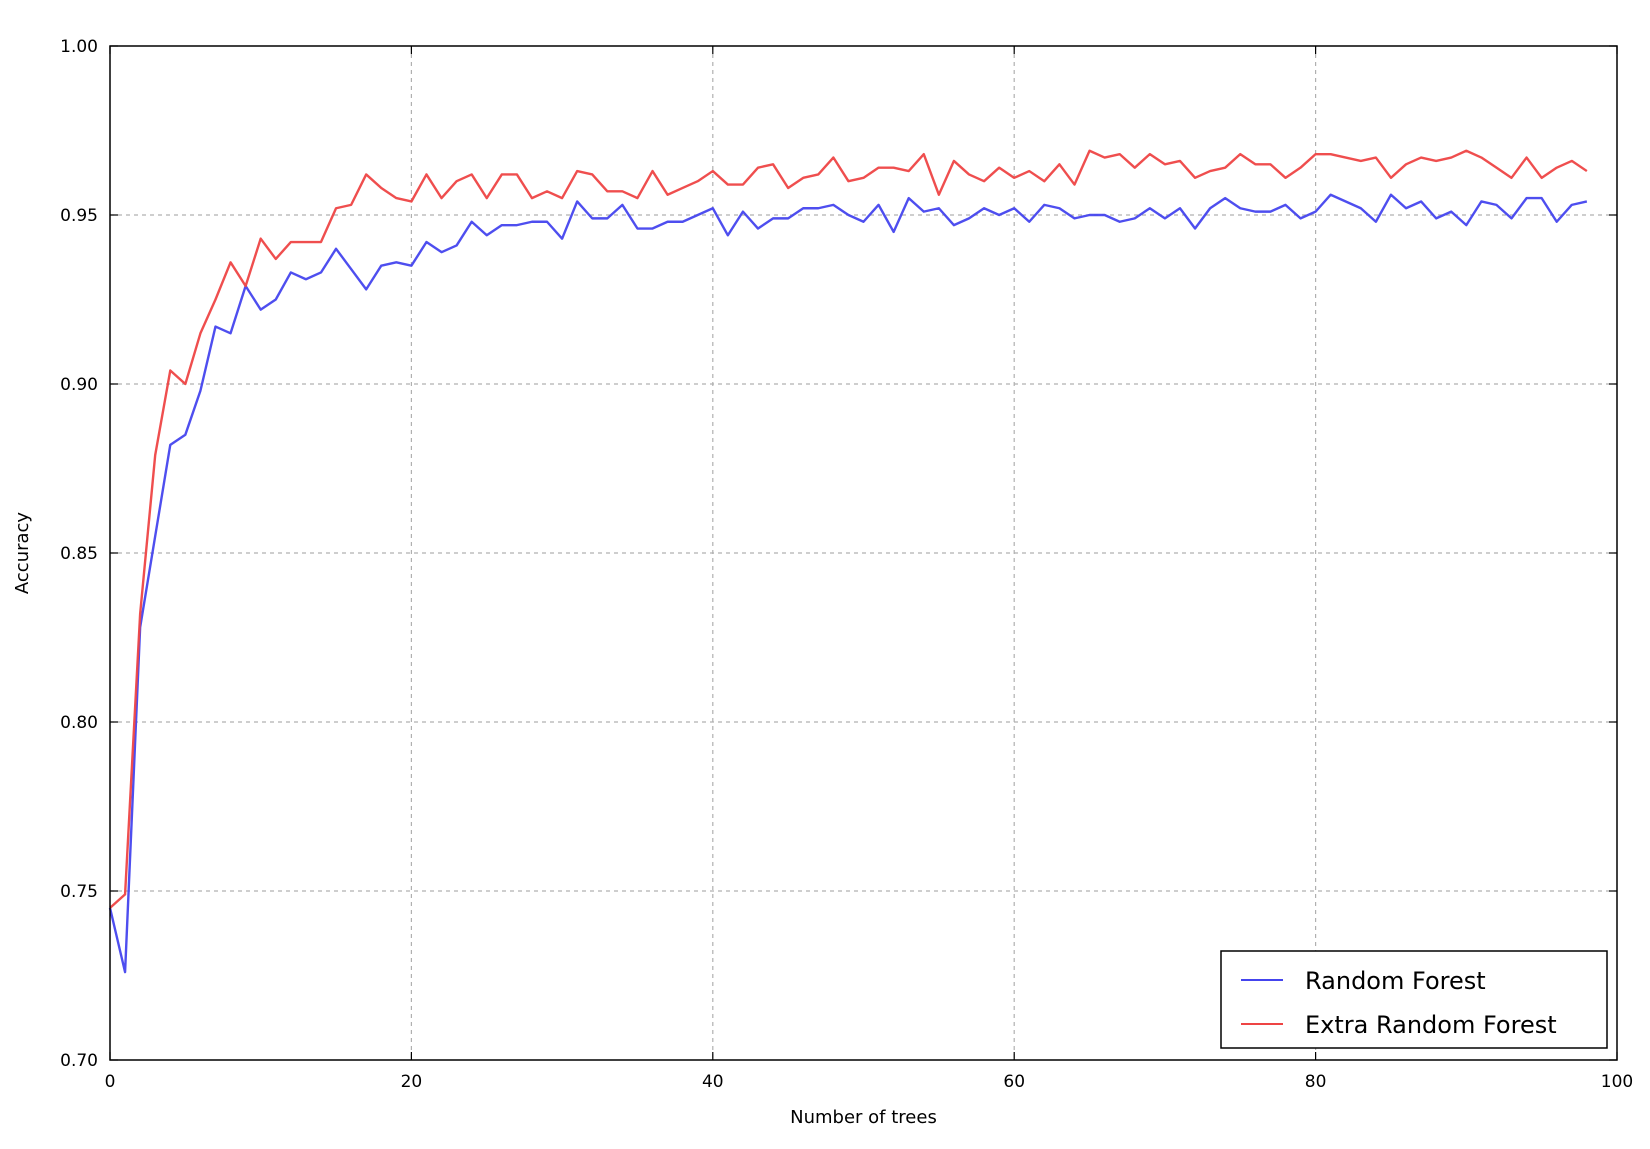 The height and width of the screenshot is (1149, 1650). What do you see at coordinates (412, 1082) in the screenshot?
I see `x-tick-label: 20` at bounding box center [412, 1082].